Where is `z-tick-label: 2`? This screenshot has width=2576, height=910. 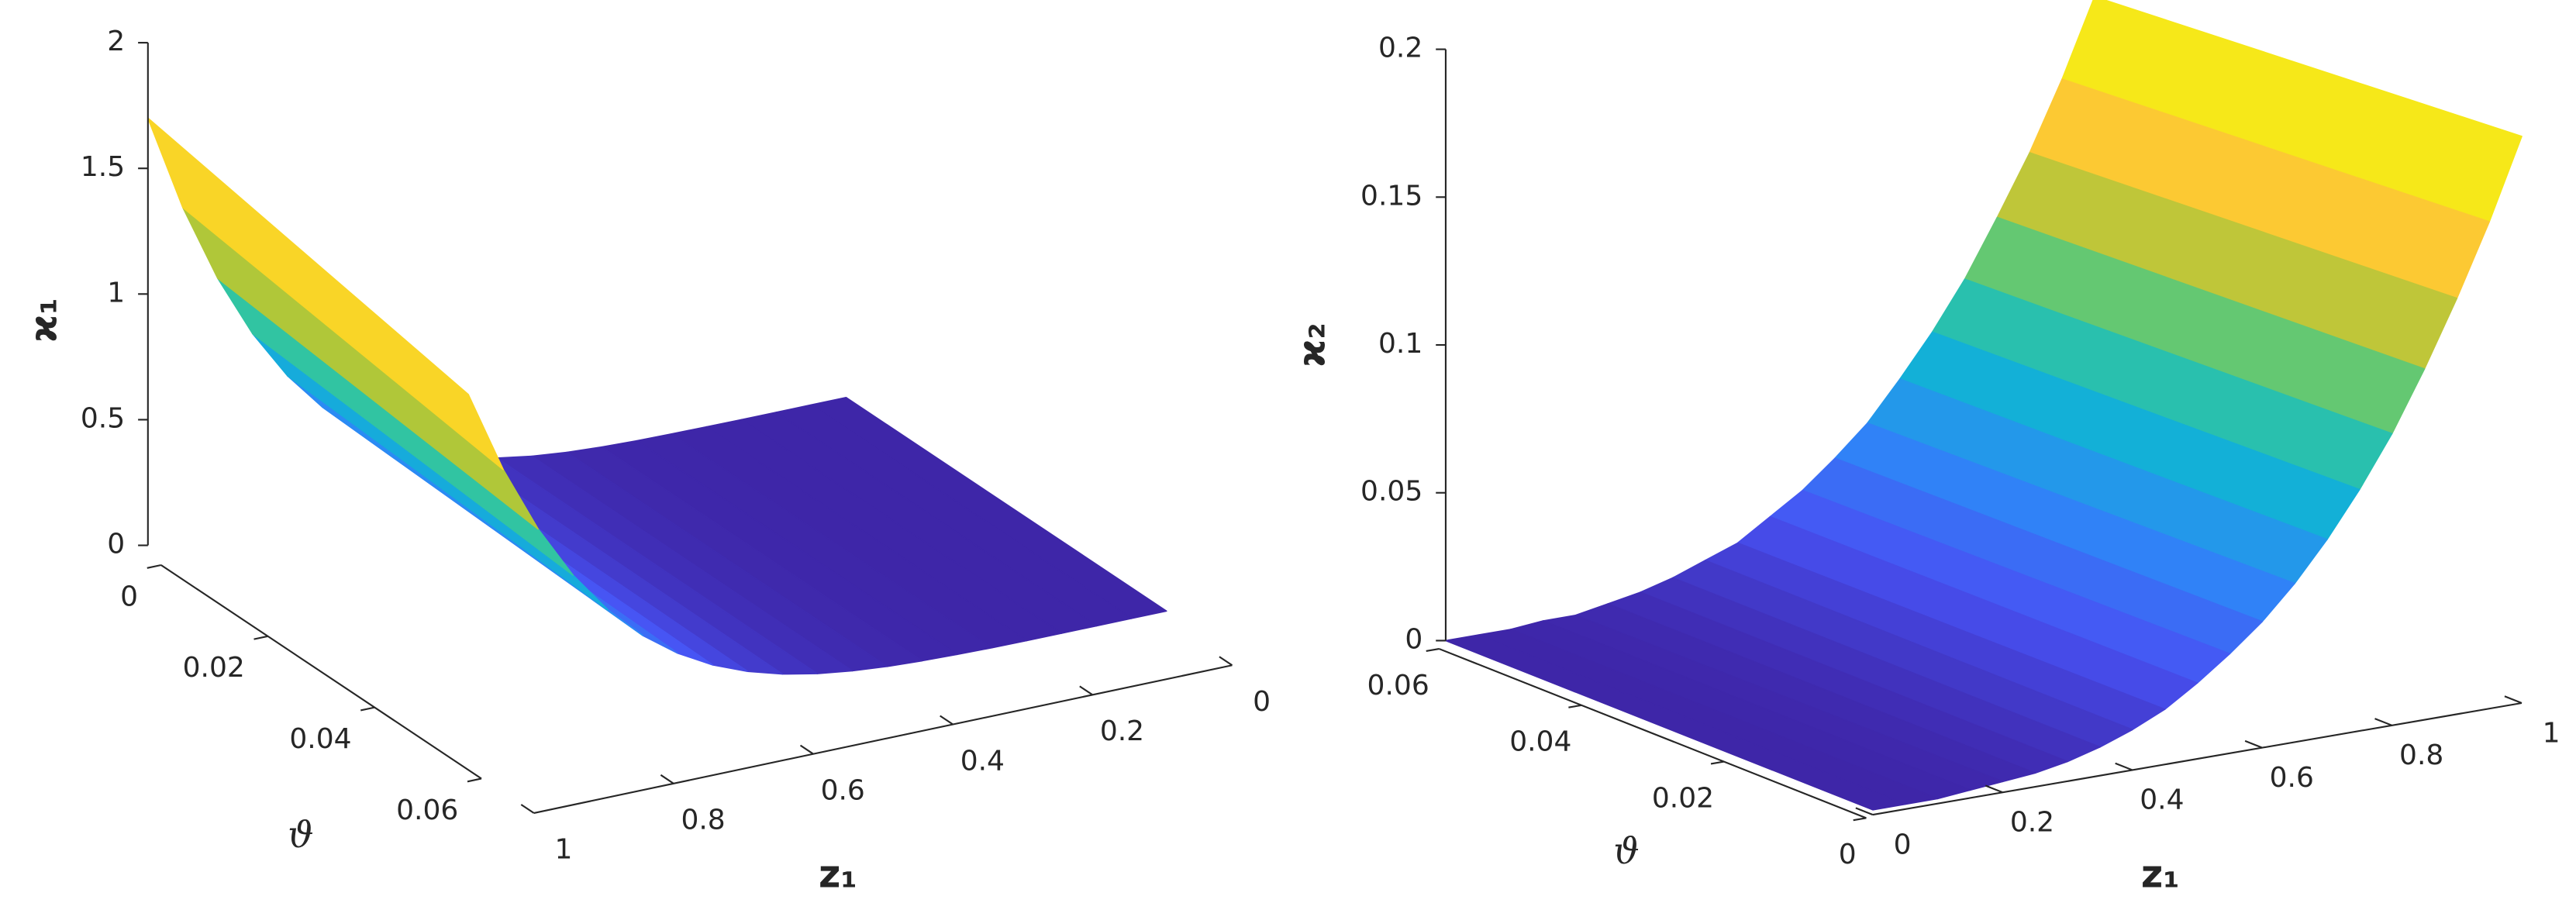
z-tick-label: 2 is located at coordinates (116, 41).